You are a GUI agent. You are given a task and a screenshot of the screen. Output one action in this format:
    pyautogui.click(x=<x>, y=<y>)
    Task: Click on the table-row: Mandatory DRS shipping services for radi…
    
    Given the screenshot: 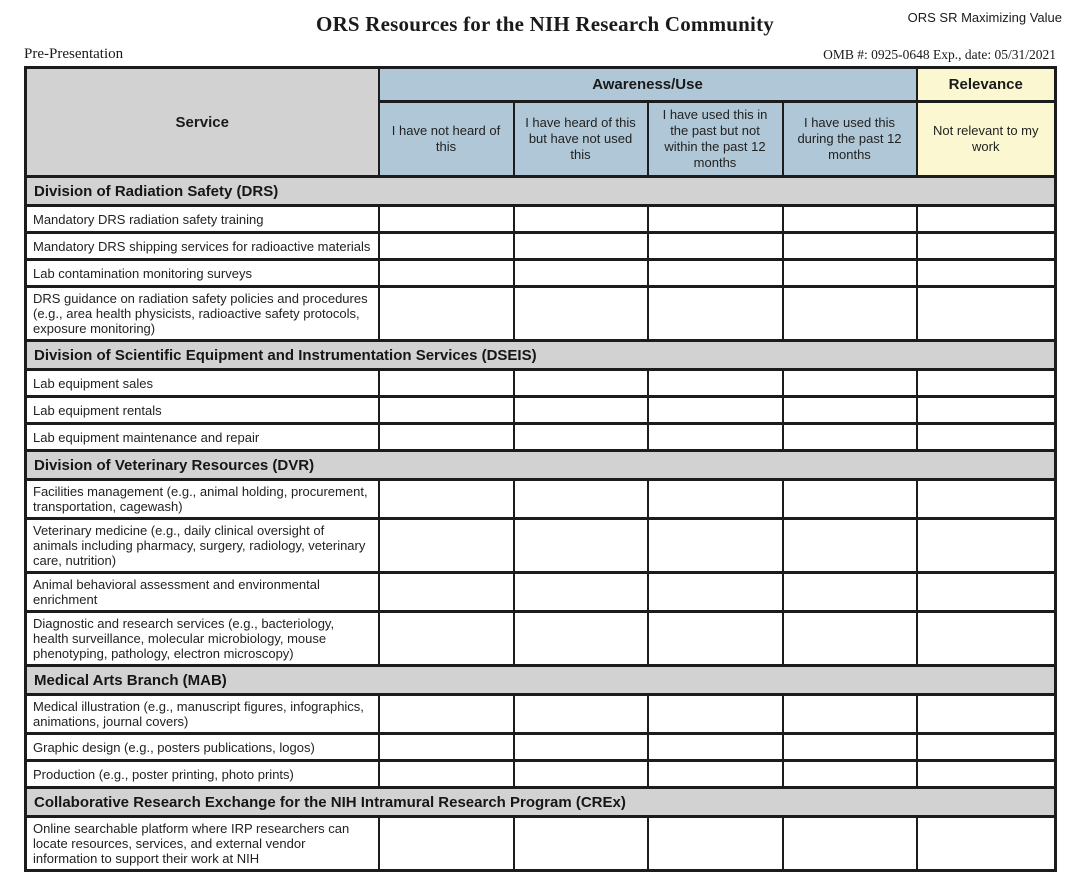 What is the action you would take?
    pyautogui.click(x=540, y=246)
    